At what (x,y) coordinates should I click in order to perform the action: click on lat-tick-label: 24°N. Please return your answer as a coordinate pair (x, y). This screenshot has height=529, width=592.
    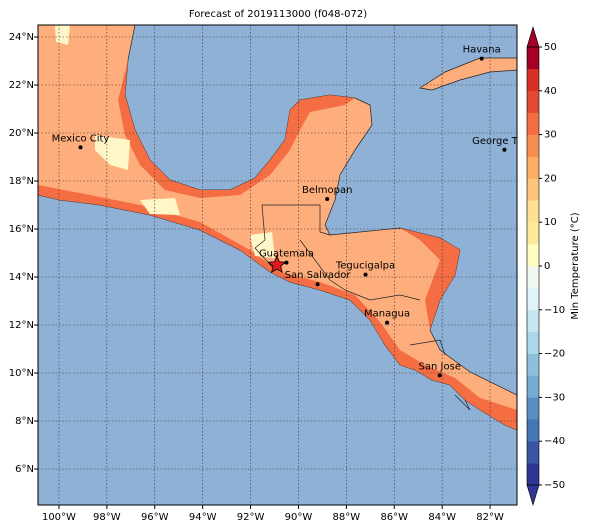
    Looking at the image, I should click on (21, 37).